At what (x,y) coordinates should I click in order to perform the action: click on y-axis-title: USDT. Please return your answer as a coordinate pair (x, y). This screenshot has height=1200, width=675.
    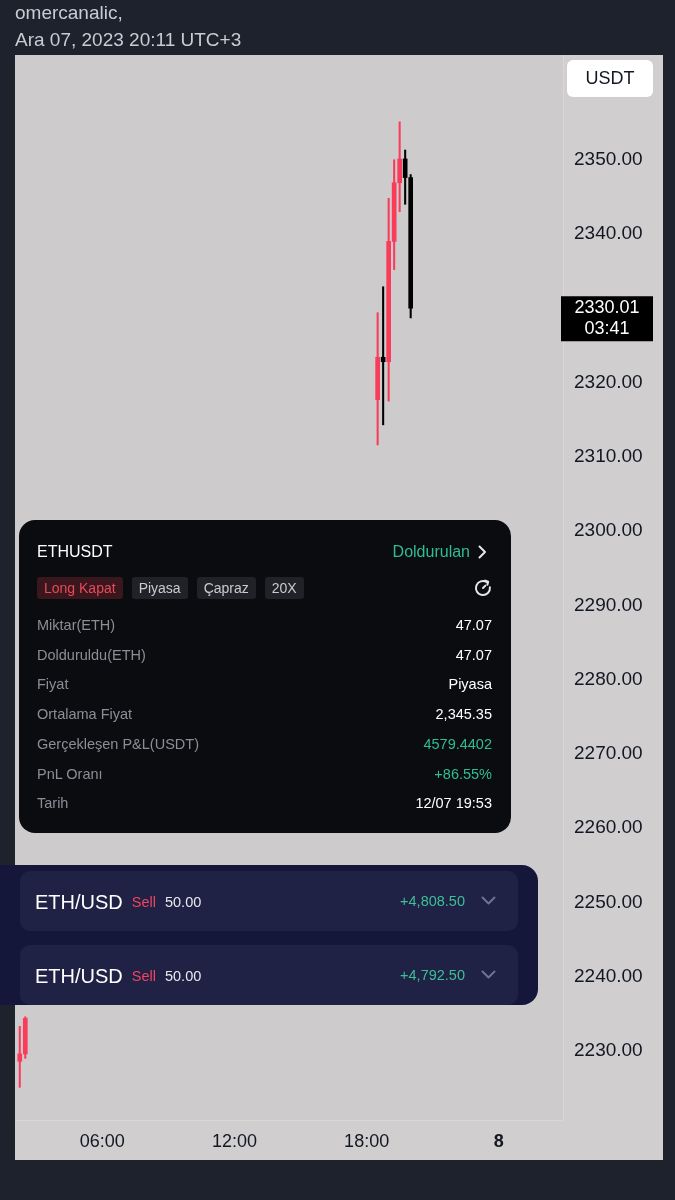
    Looking at the image, I should click on (610, 78).